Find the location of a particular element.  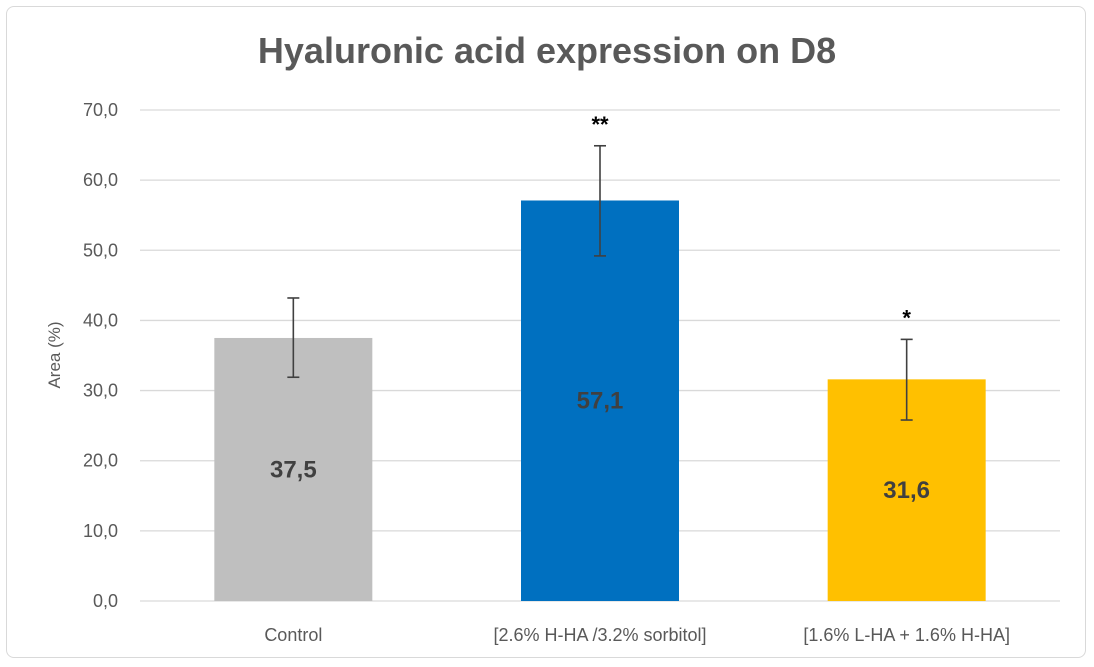

y-axis-label: Area (%) is located at coordinates (54, 354).